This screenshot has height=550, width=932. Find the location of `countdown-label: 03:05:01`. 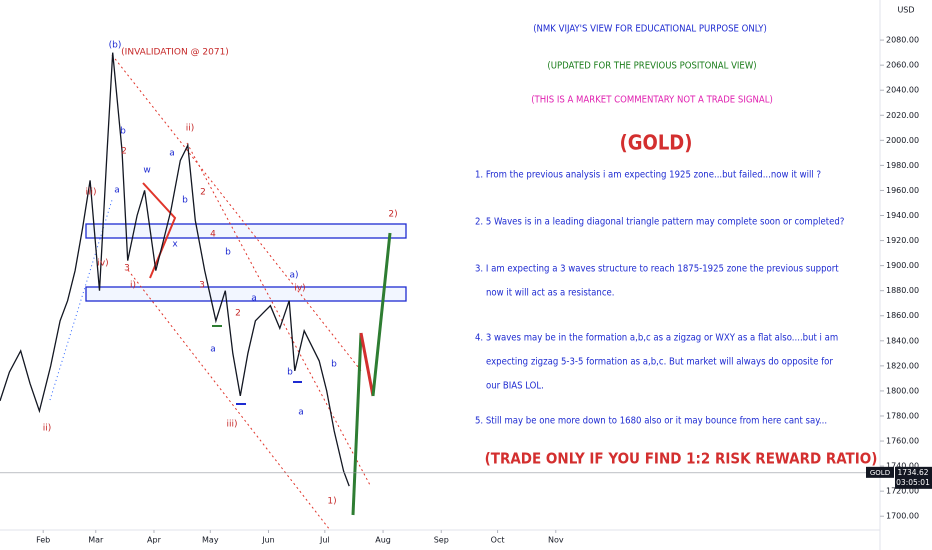

countdown-label: 03:05:01 is located at coordinates (913, 482).